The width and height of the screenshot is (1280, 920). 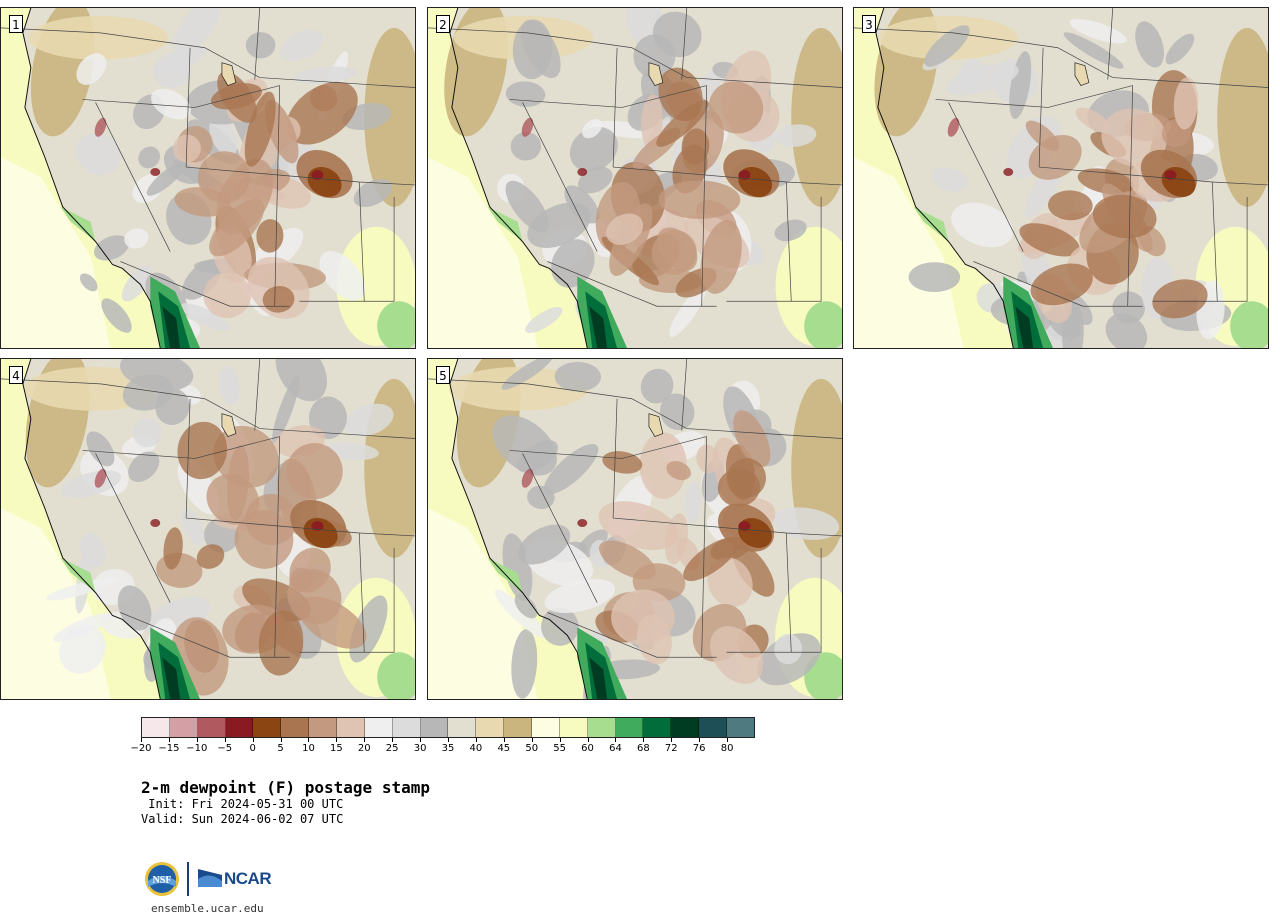 I want to click on map-panel-5: 5, so click(x=635, y=529).